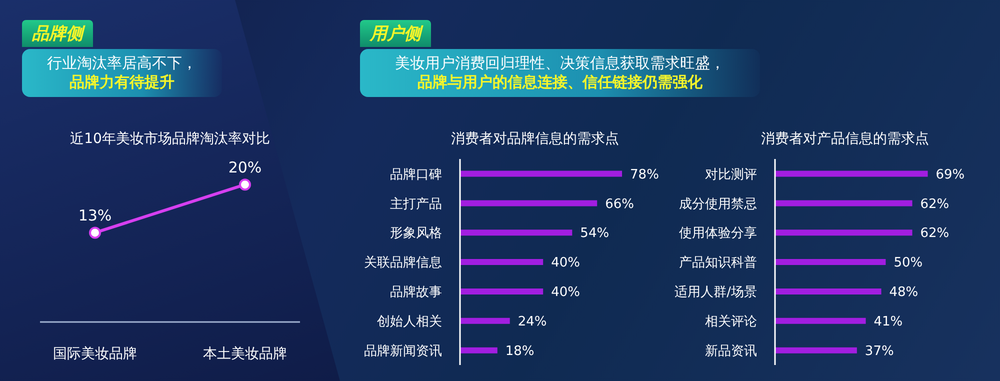 The width and height of the screenshot is (1000, 381). What do you see at coordinates (409, 322) in the screenshot?
I see `y-tick-label: 创始人相关` at bounding box center [409, 322].